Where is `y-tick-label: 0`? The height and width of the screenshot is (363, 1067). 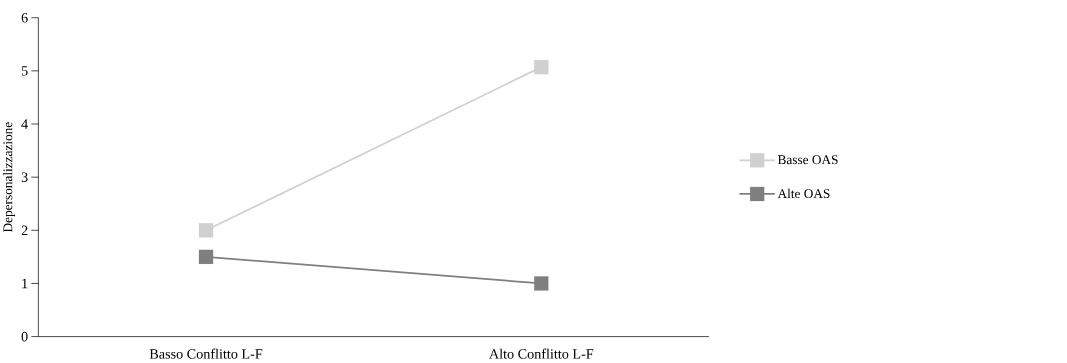
y-tick-label: 0 is located at coordinates (24, 336).